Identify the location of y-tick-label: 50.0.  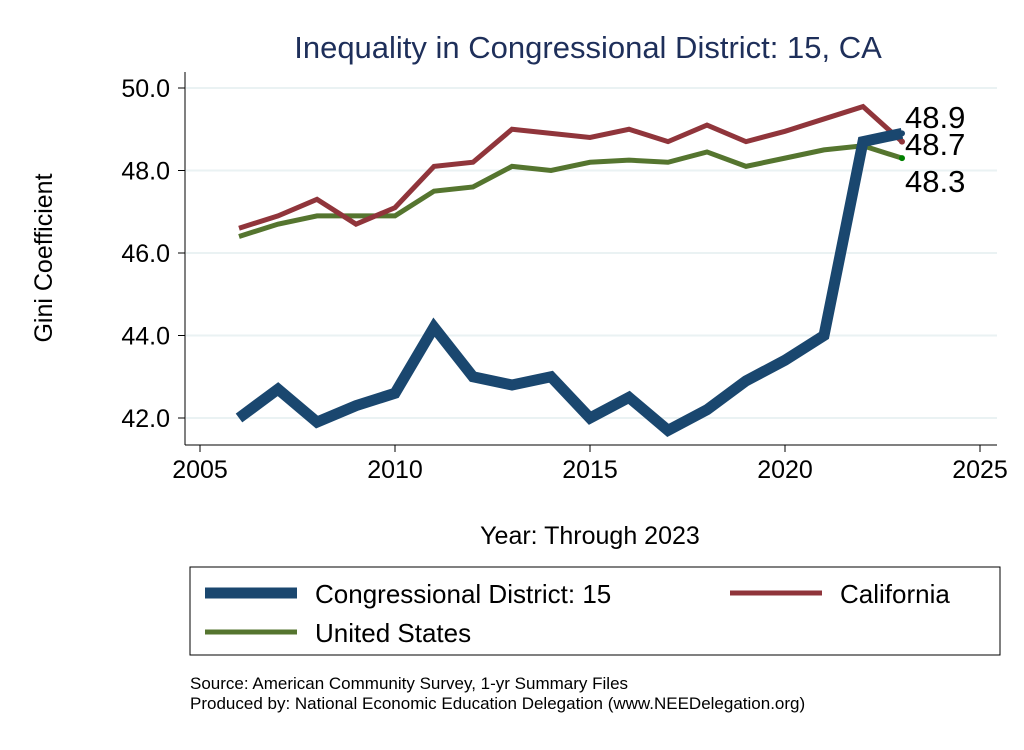
(145, 89).